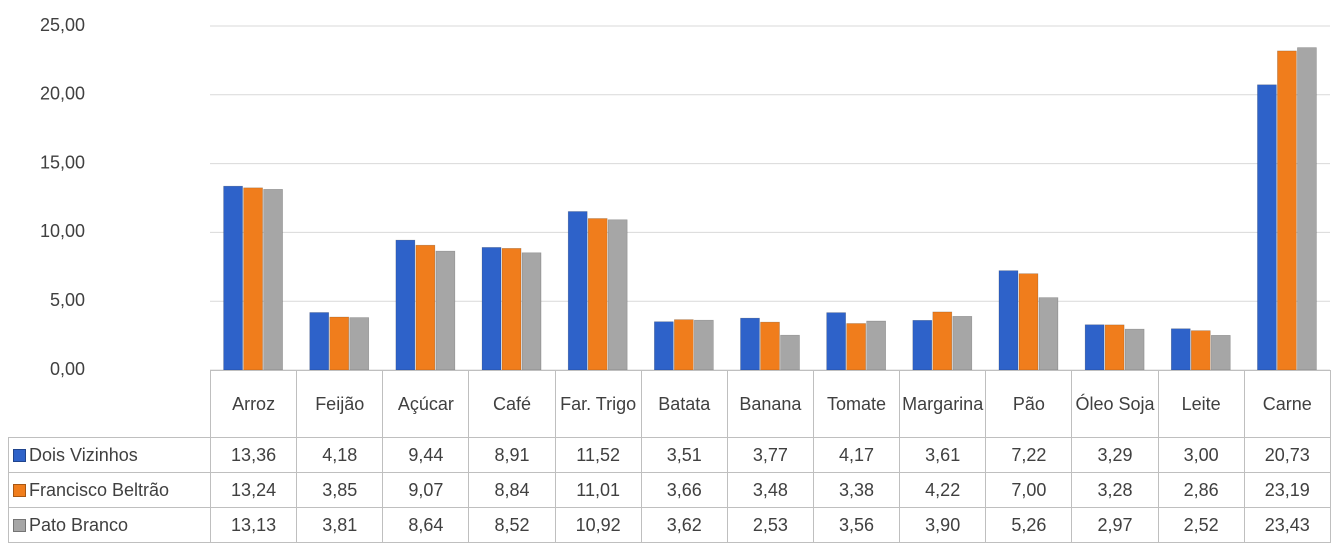 This screenshot has height=545, width=1334. What do you see at coordinates (1201, 404) in the screenshot?
I see `x-tick-label: Leite` at bounding box center [1201, 404].